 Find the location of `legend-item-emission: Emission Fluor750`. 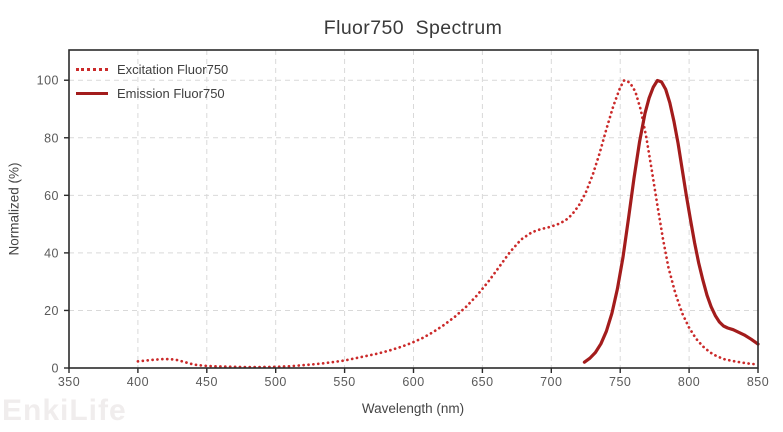

legend-item-emission: Emission Fluor750 is located at coordinates (152, 93).